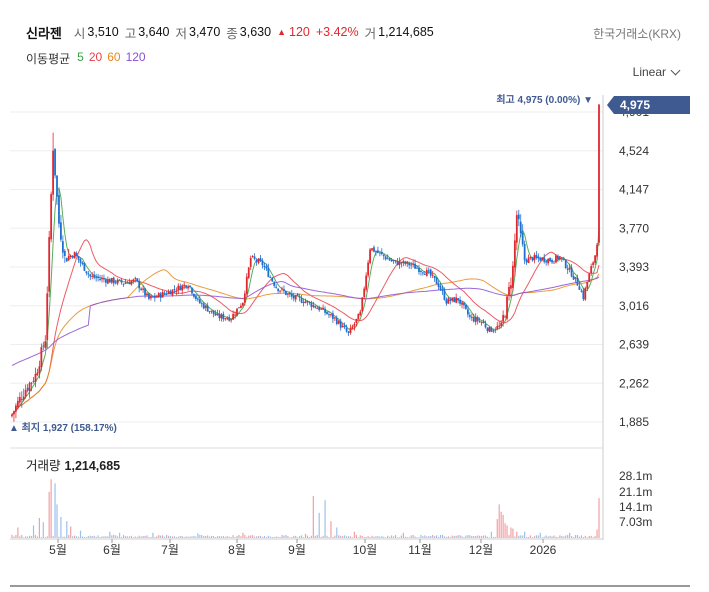 The height and width of the screenshot is (592, 709). Describe the element at coordinates (481, 550) in the screenshot. I see `x-tick-label: 12월` at that location.